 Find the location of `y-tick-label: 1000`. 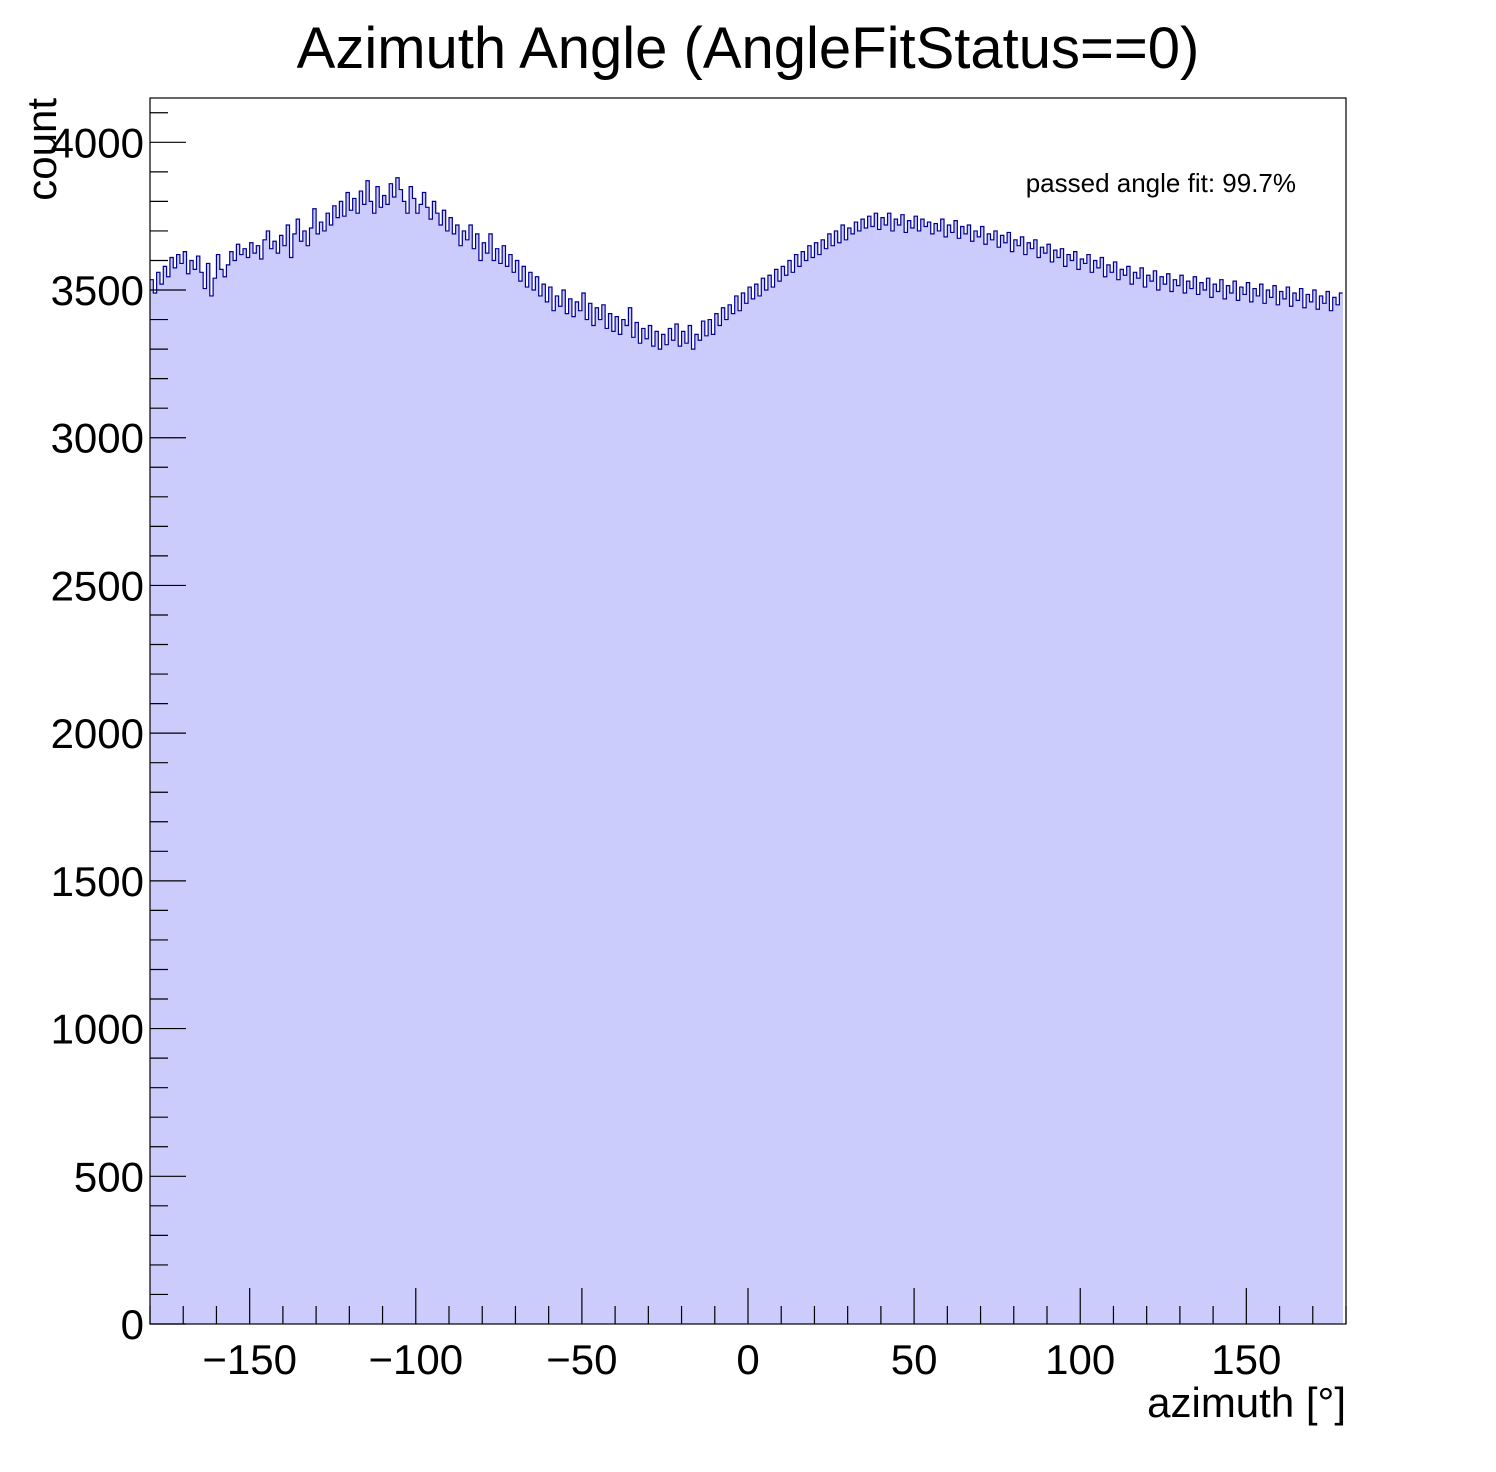

y-tick-label: 1000 is located at coordinates (97, 1029).